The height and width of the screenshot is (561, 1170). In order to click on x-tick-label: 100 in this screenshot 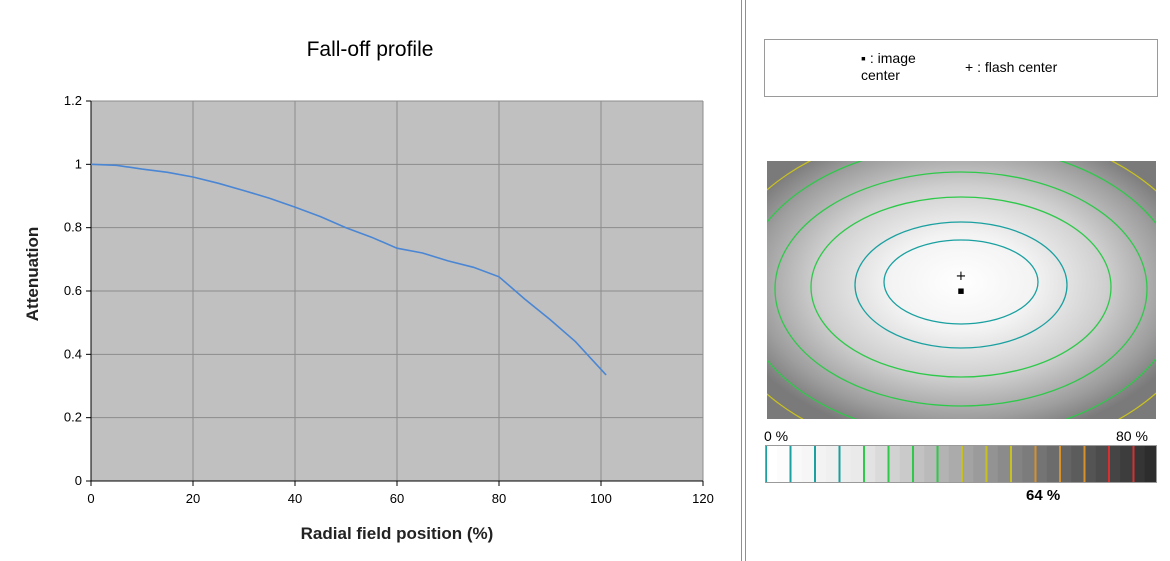, I will do `click(601, 498)`.